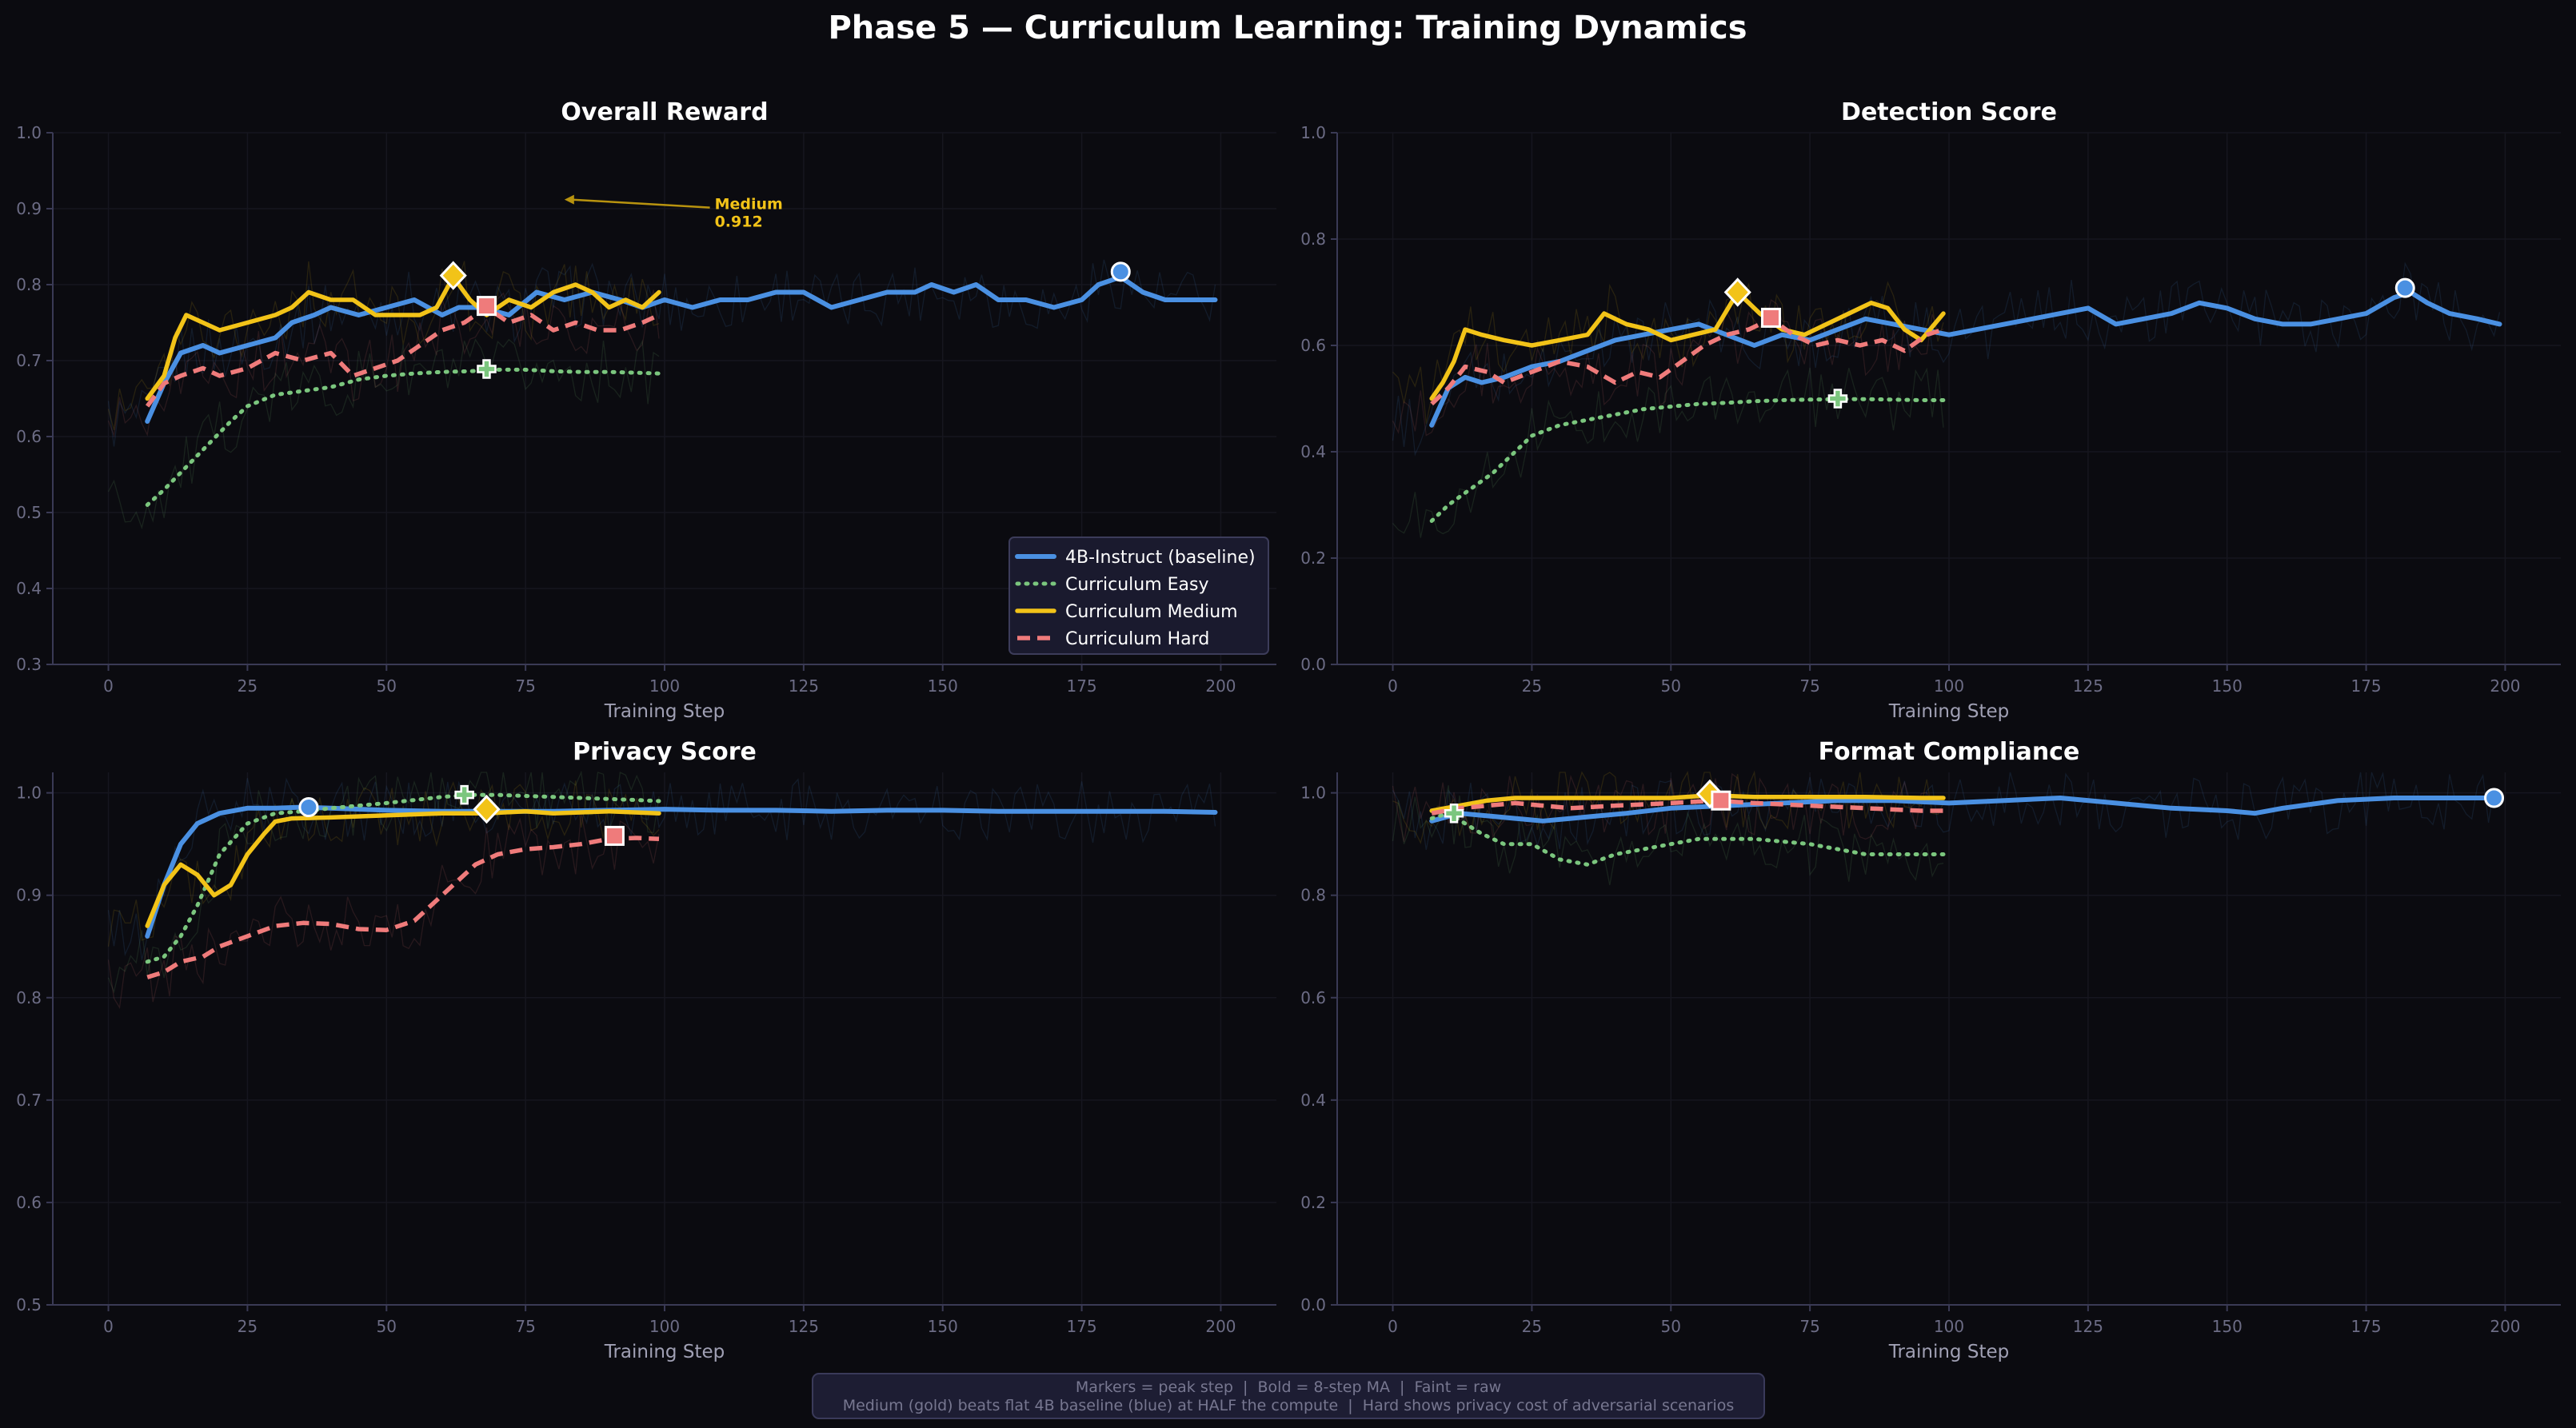 Image resolution: width=2576 pixels, height=1428 pixels. I want to click on chart-title: Overall Reward, so click(665, 112).